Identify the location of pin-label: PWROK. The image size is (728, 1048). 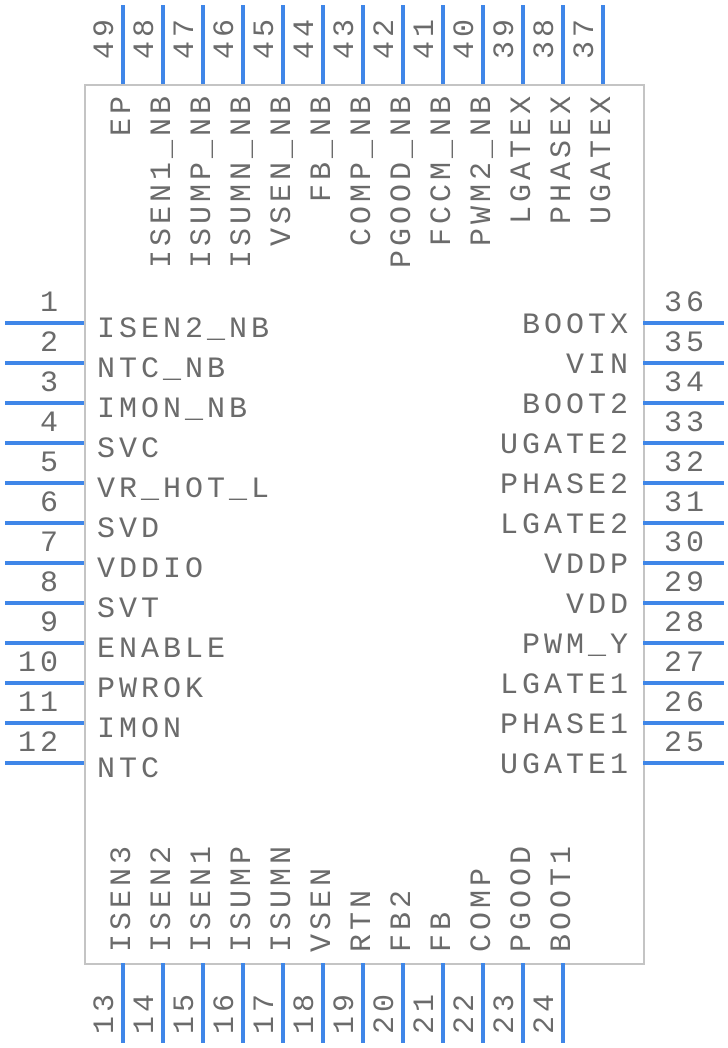
(152, 690).